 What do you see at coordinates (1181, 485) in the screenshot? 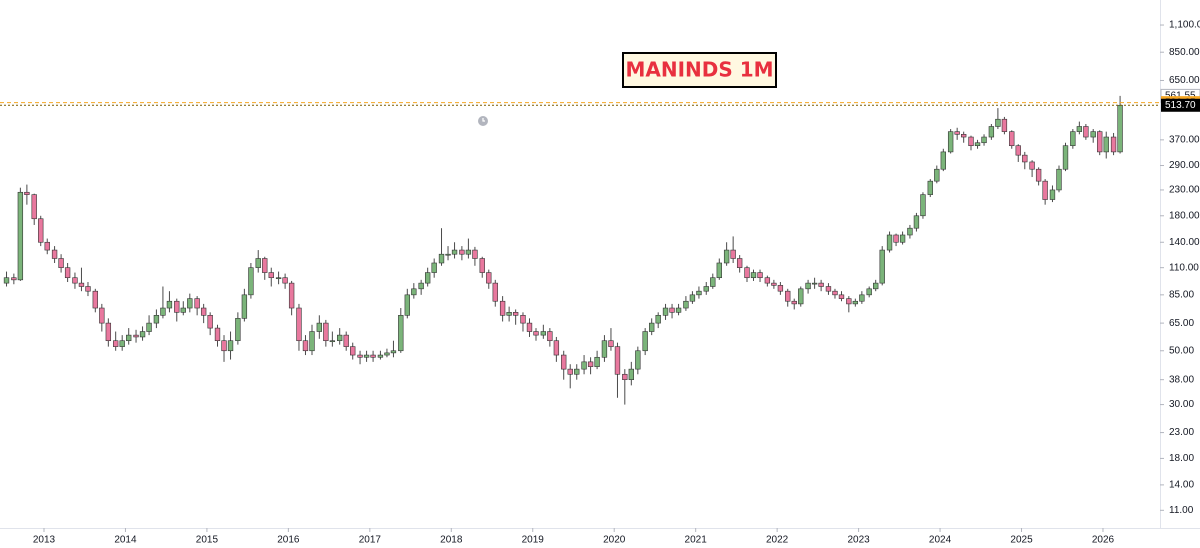
I see `y-tick-label: 14.00` at bounding box center [1181, 485].